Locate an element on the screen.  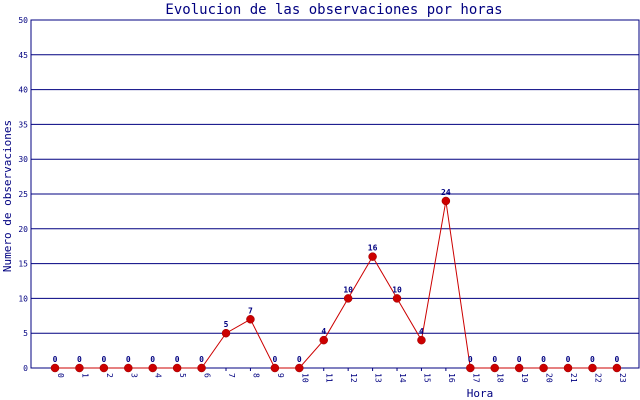
x-tick-label: 23 is located at coordinates (622, 378).